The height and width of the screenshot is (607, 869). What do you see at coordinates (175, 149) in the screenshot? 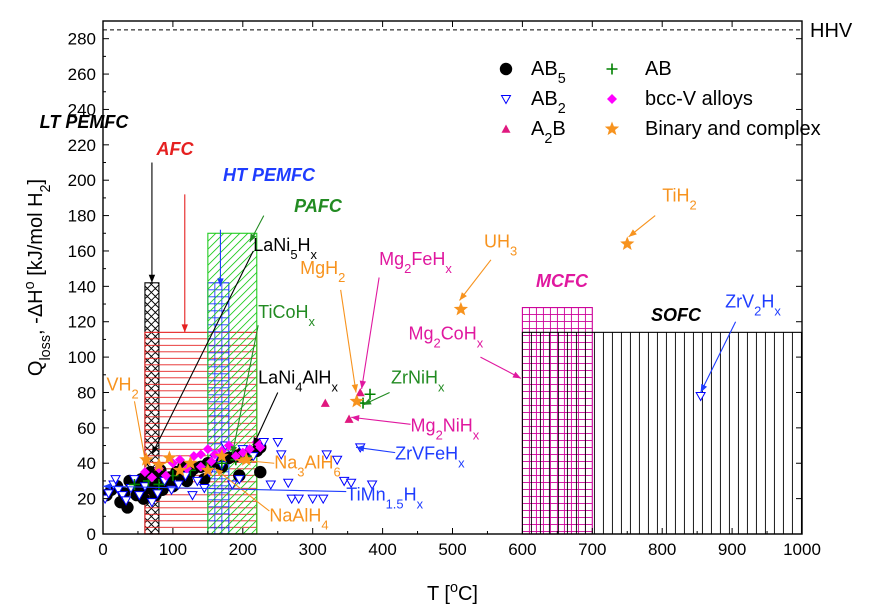
I see `zone-label: AFC` at bounding box center [175, 149].